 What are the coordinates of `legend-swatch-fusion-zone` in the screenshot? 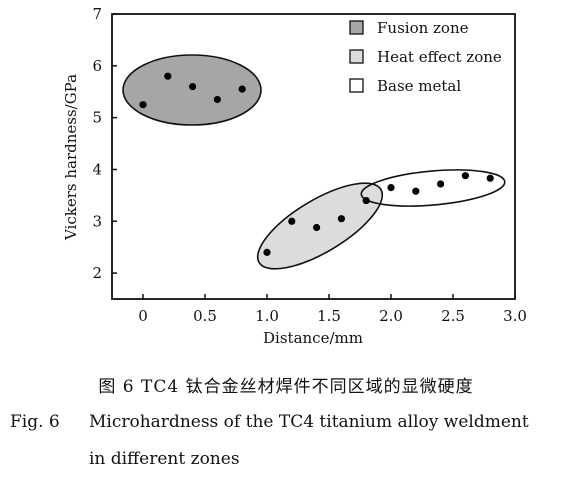 It's located at (356, 27).